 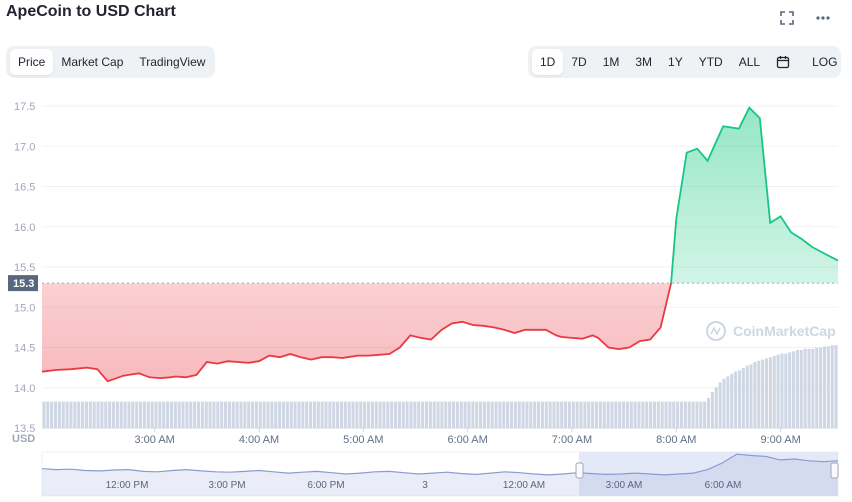 What do you see at coordinates (357, 333) in the screenshot?
I see `price-line-down` at bounding box center [357, 333].